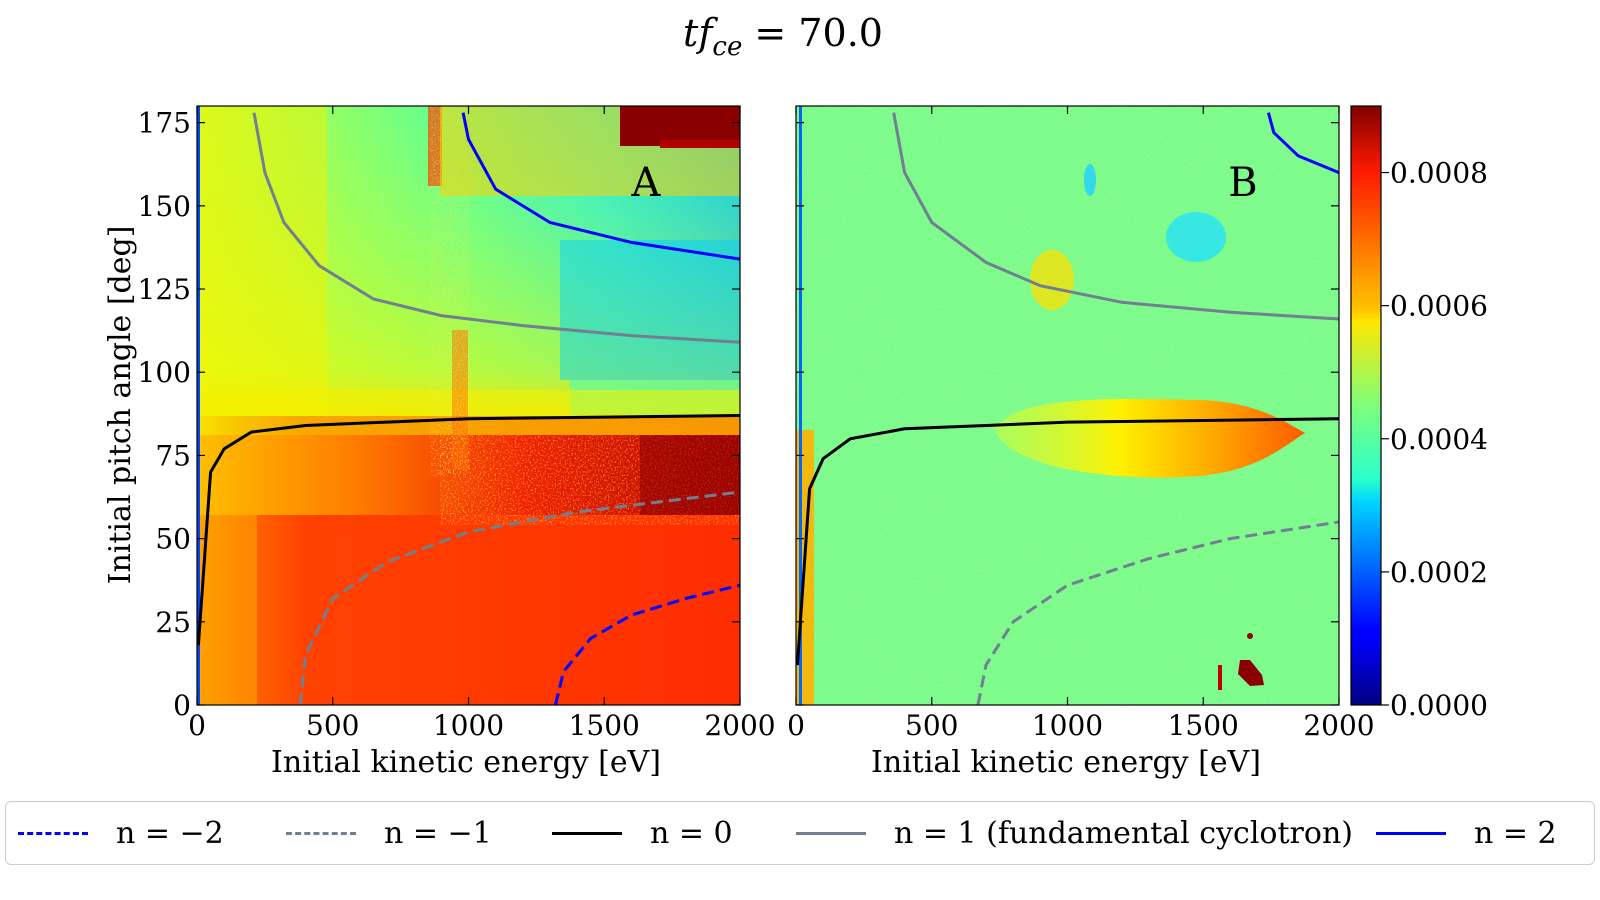 Image resolution: width=1600 pixels, height=900 pixels. What do you see at coordinates (1242, 183) in the screenshot?
I see `panel-b-label: B` at bounding box center [1242, 183].